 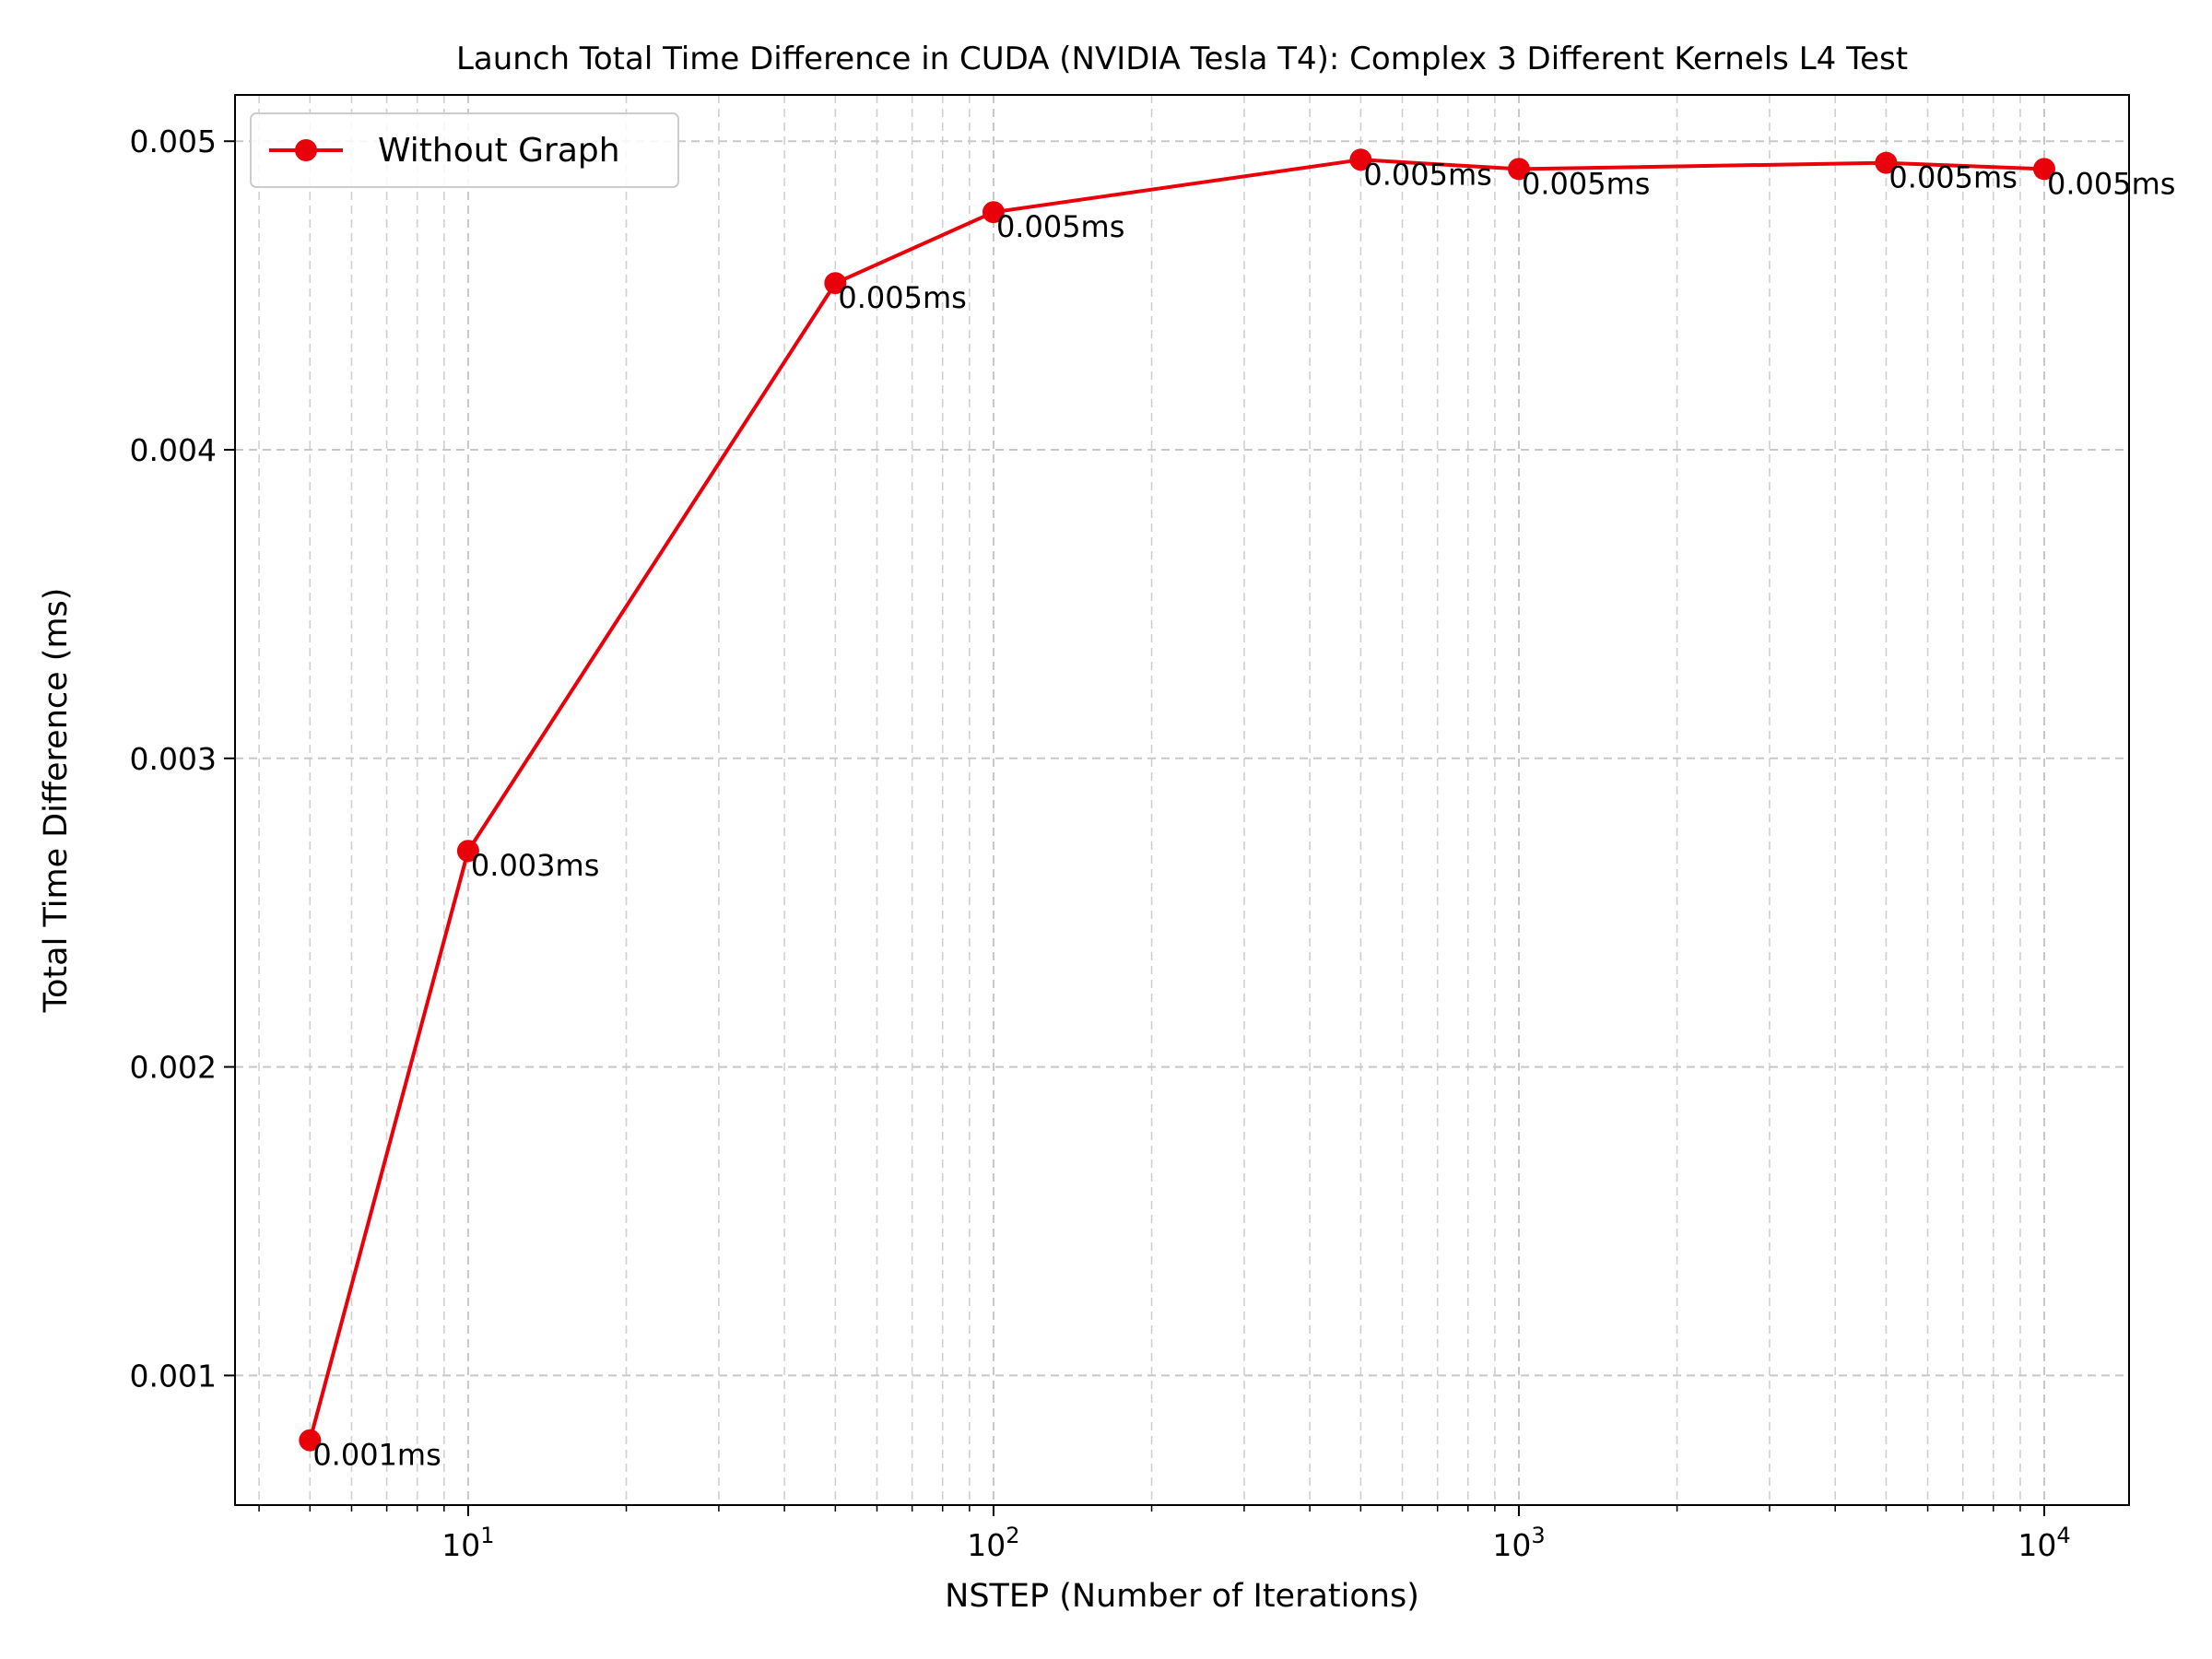 I want to click on legend-box, so click(x=464, y=150).